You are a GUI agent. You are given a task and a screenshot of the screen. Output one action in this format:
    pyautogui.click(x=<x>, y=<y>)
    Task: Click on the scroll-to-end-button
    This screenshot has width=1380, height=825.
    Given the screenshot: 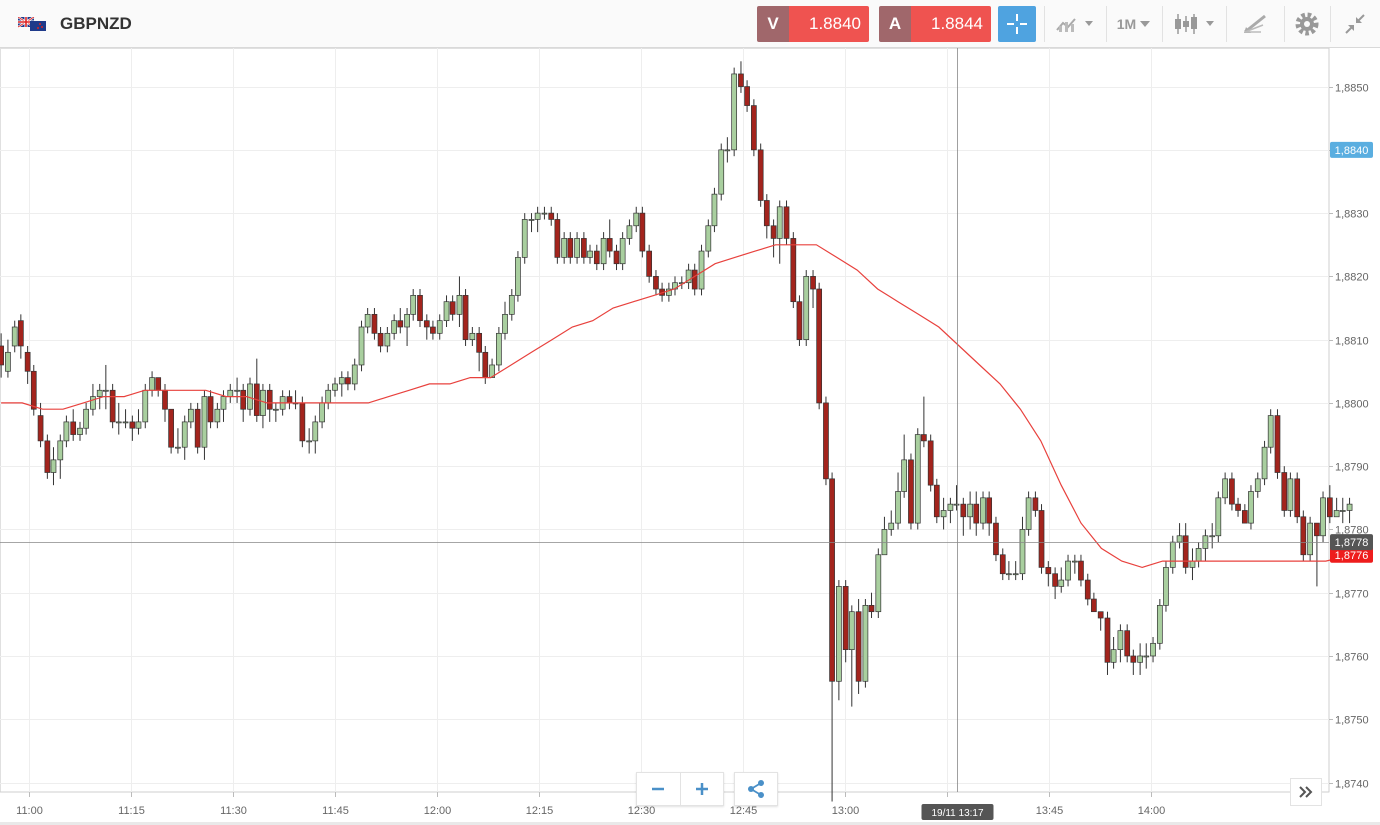 What is the action you would take?
    pyautogui.click(x=1306, y=792)
    